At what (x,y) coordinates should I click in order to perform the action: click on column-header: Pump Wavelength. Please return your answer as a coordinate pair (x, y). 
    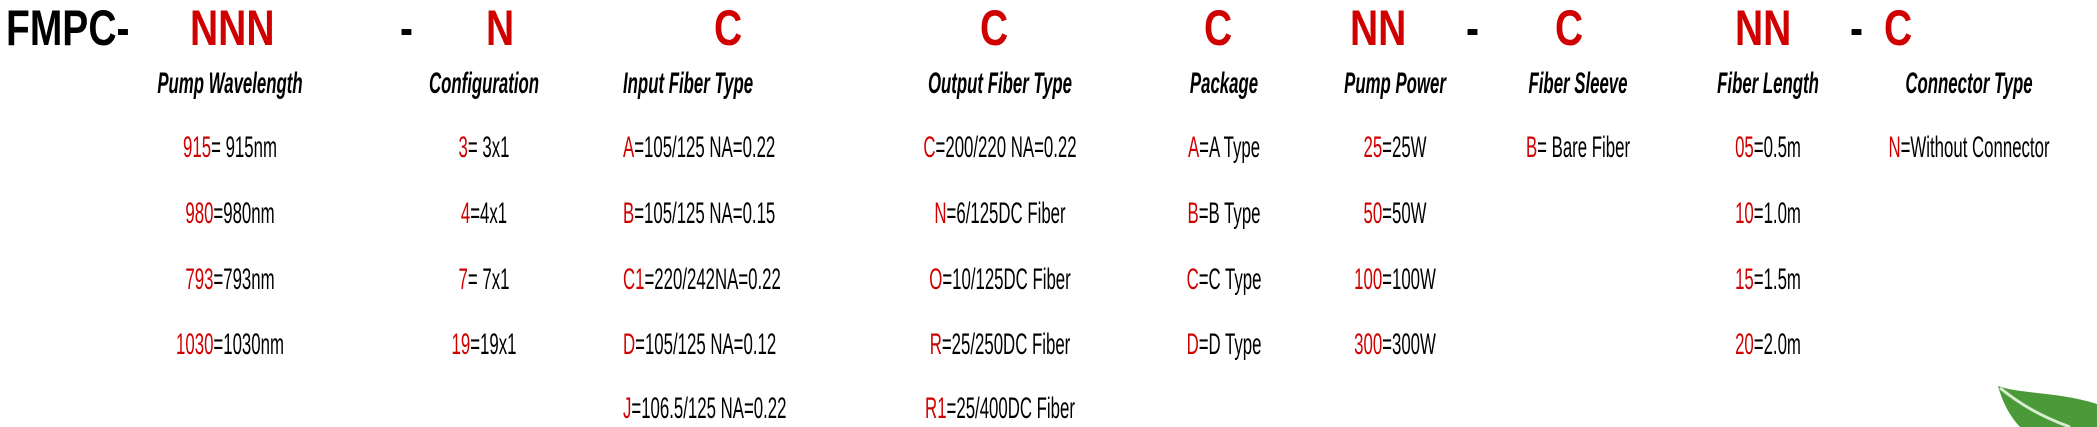
    Looking at the image, I should click on (230, 83).